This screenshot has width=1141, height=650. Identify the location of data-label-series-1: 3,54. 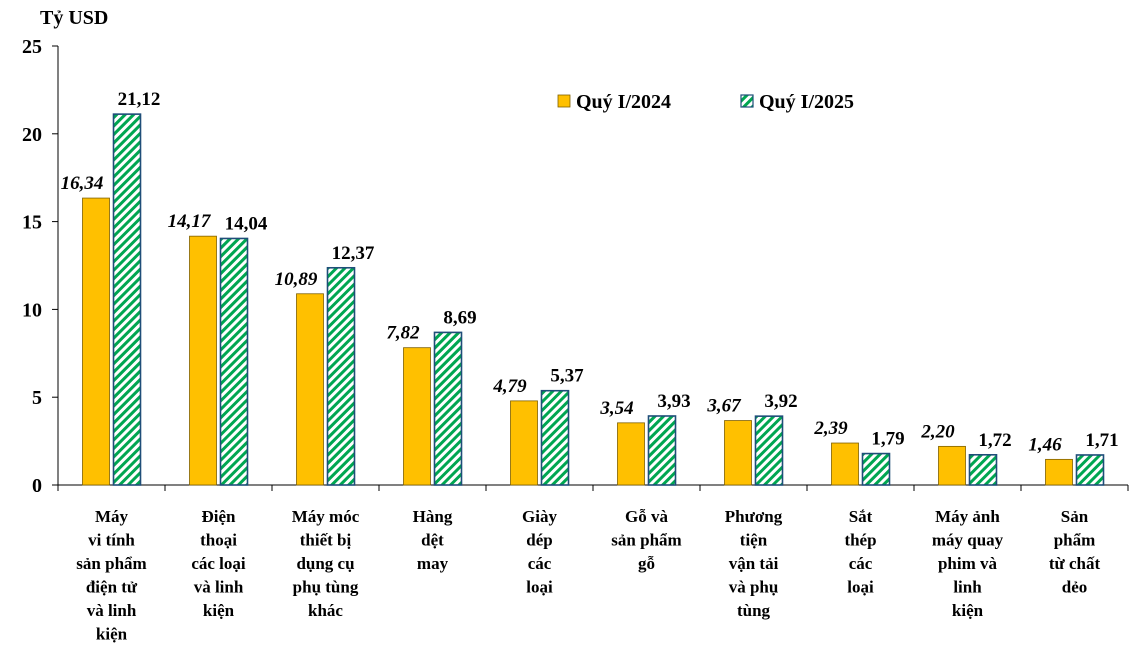
(616, 408).